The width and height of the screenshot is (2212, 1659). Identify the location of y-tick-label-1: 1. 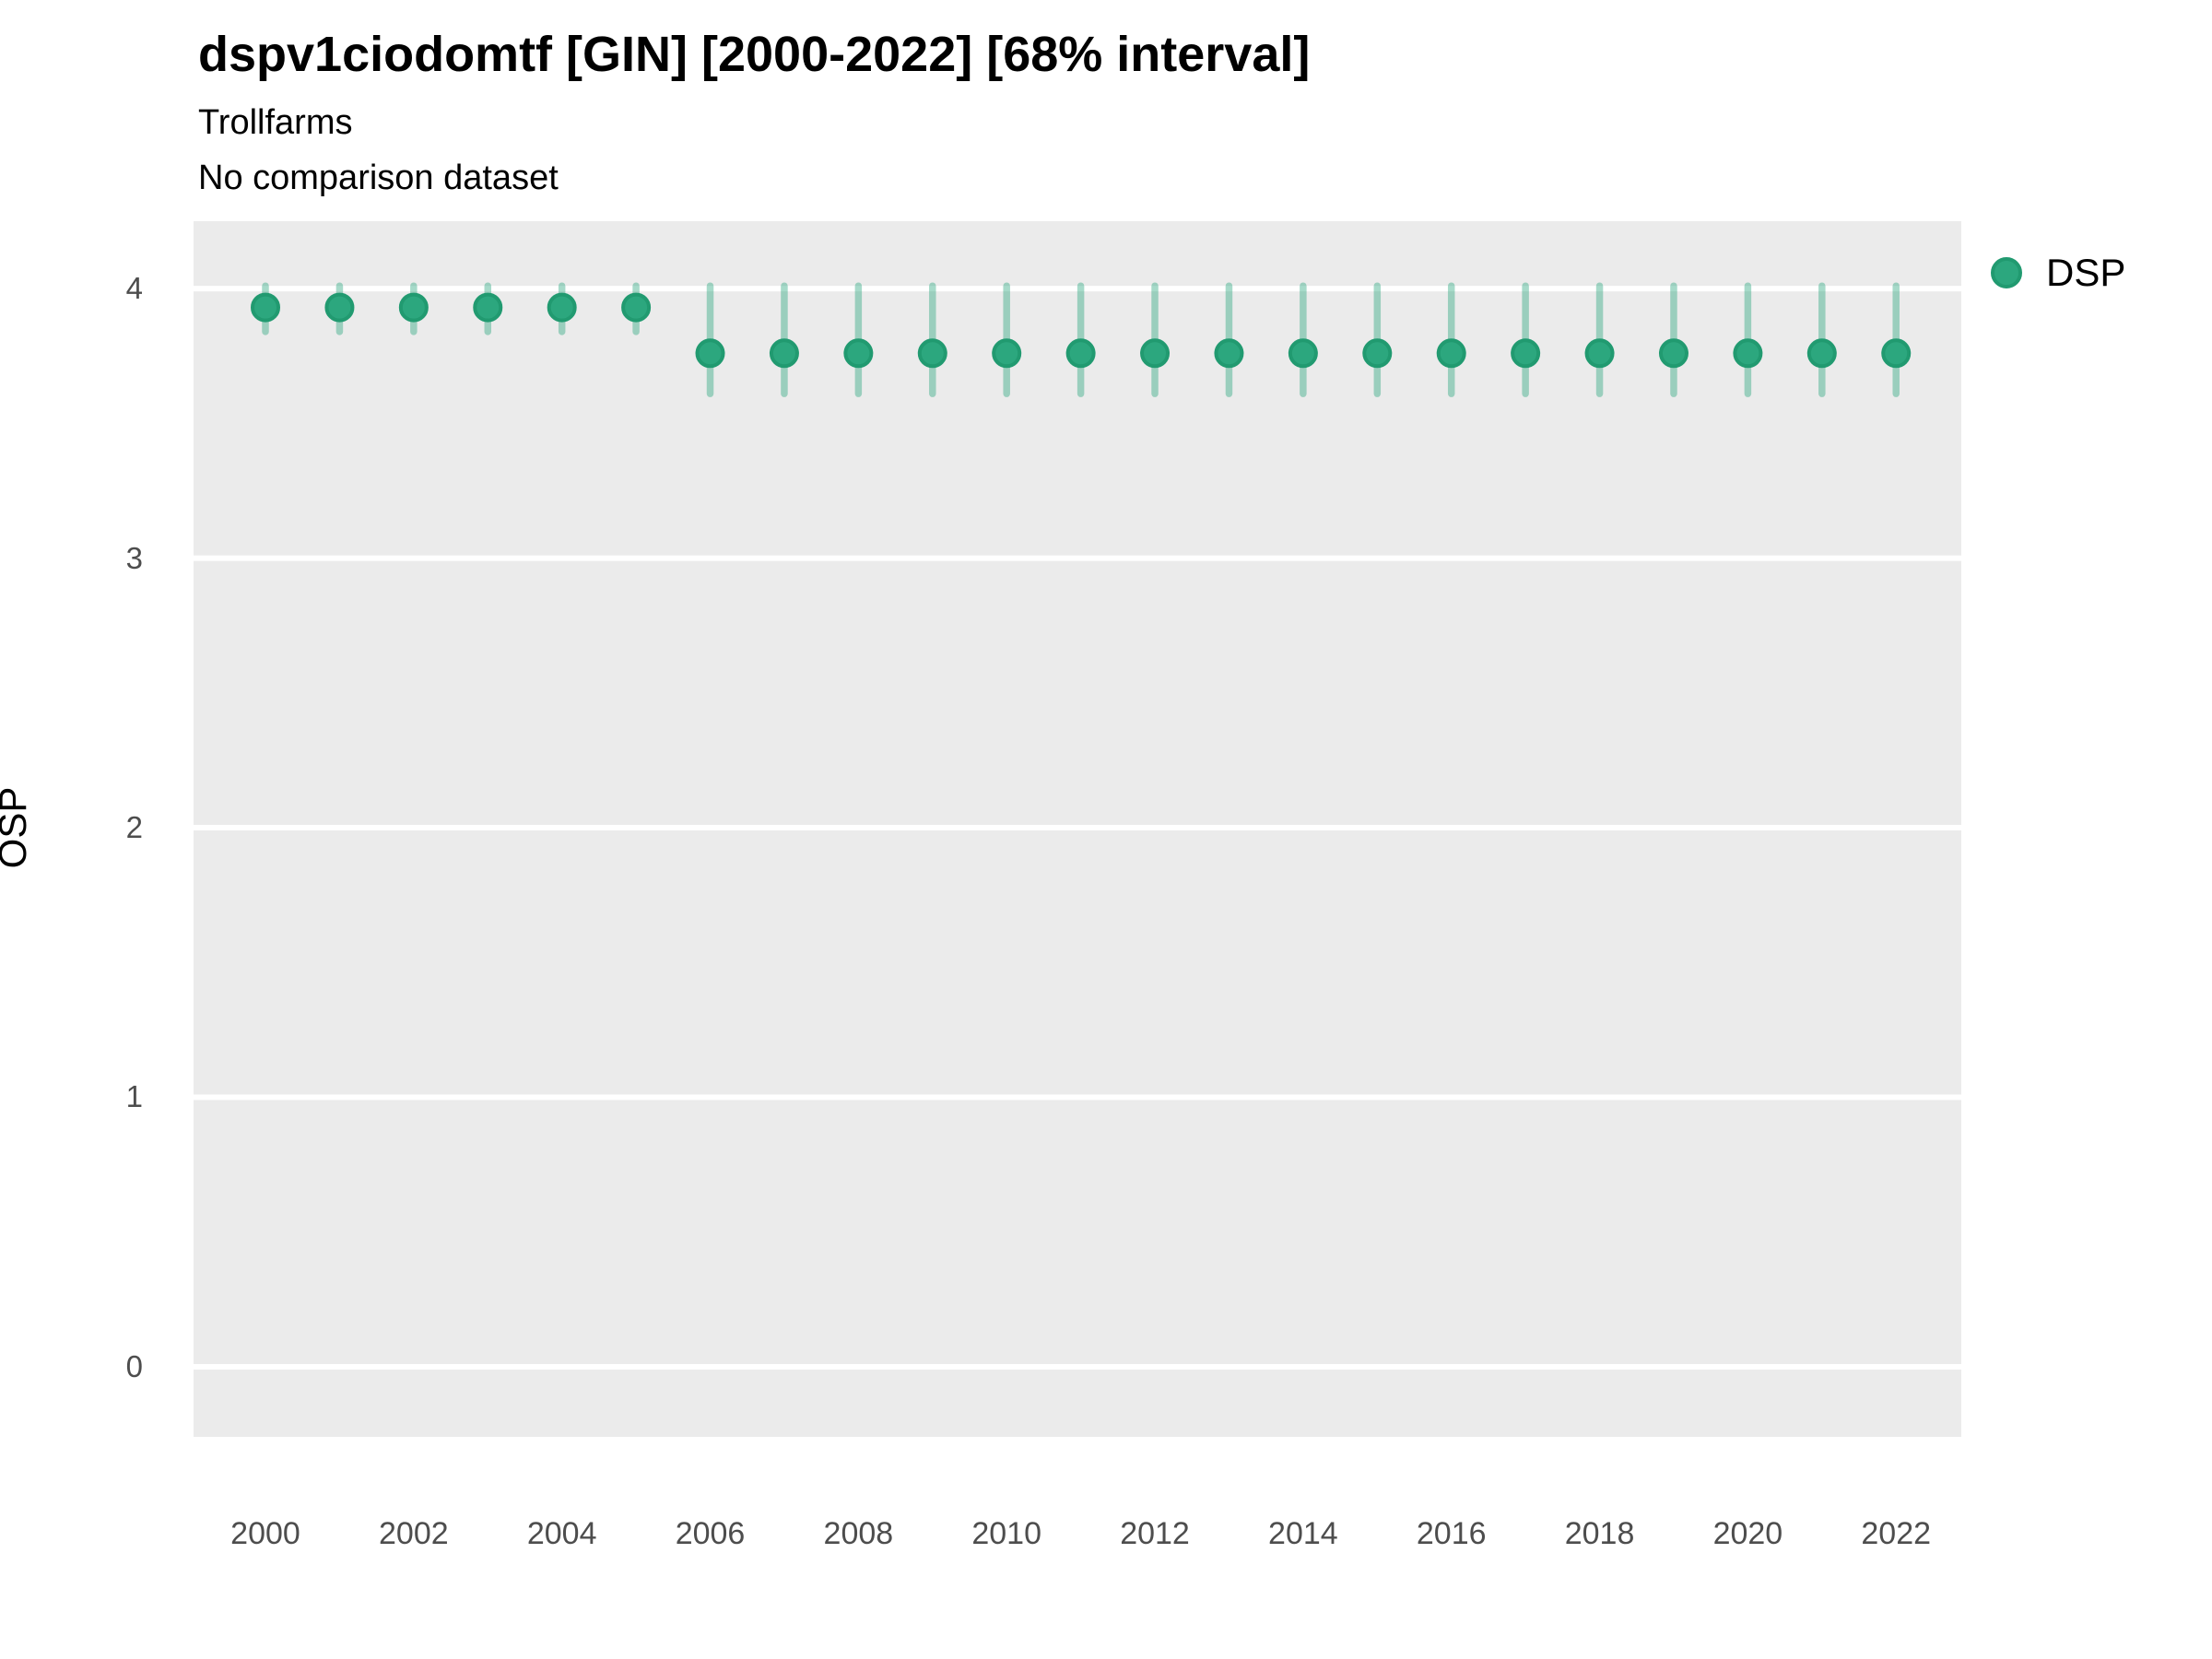
(134, 1096).